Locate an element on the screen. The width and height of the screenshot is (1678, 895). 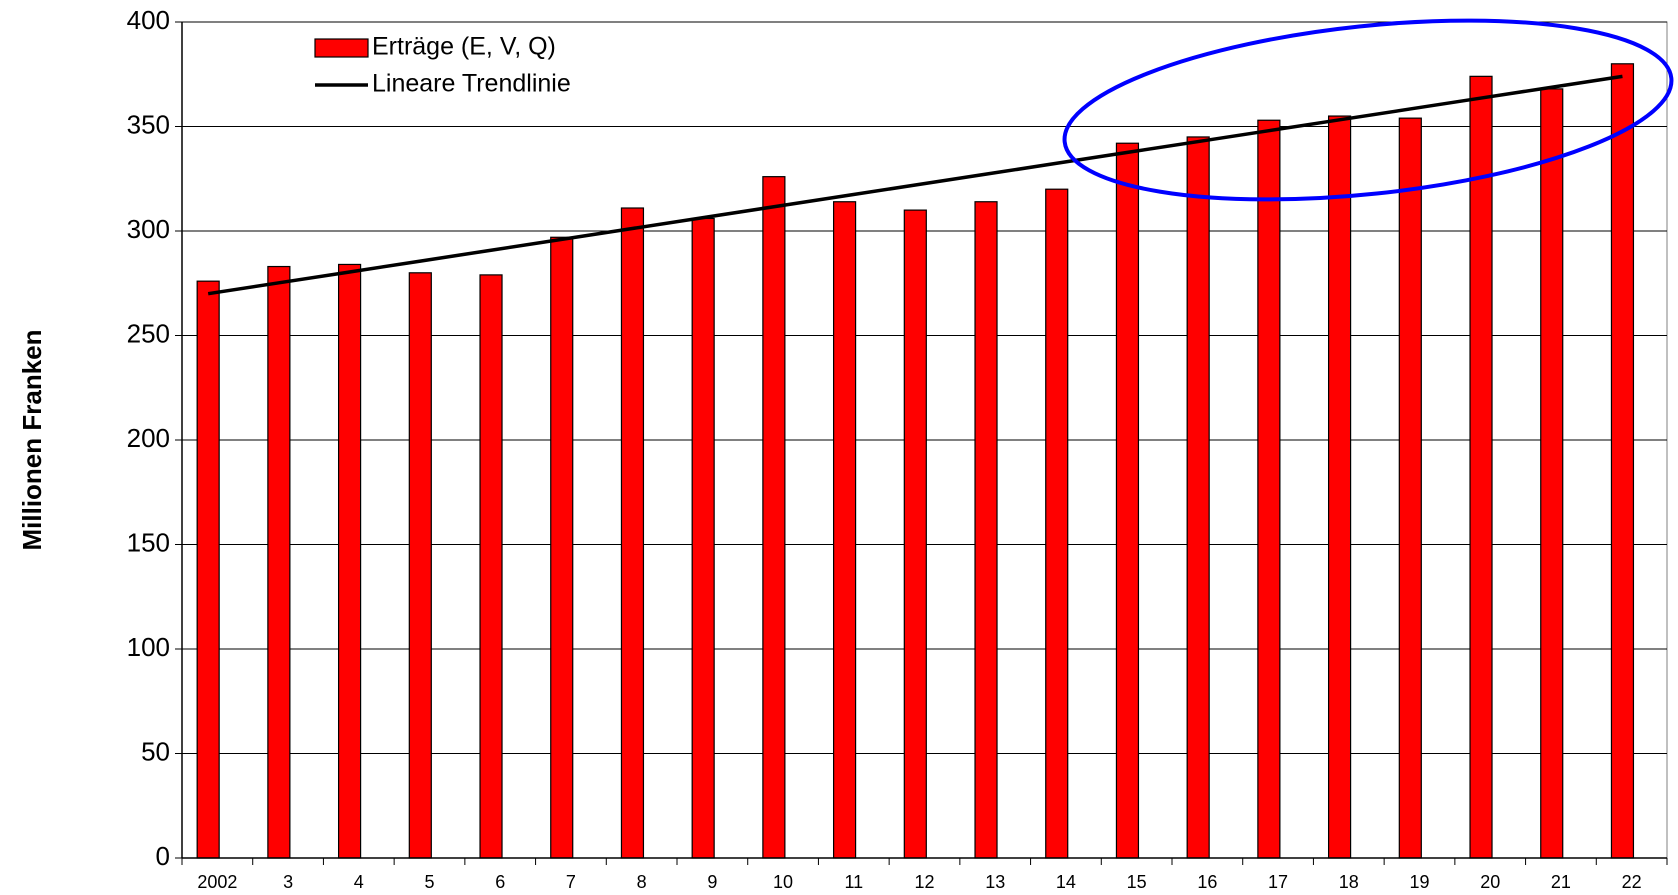
x-tick-label: 2002 is located at coordinates (217, 882).